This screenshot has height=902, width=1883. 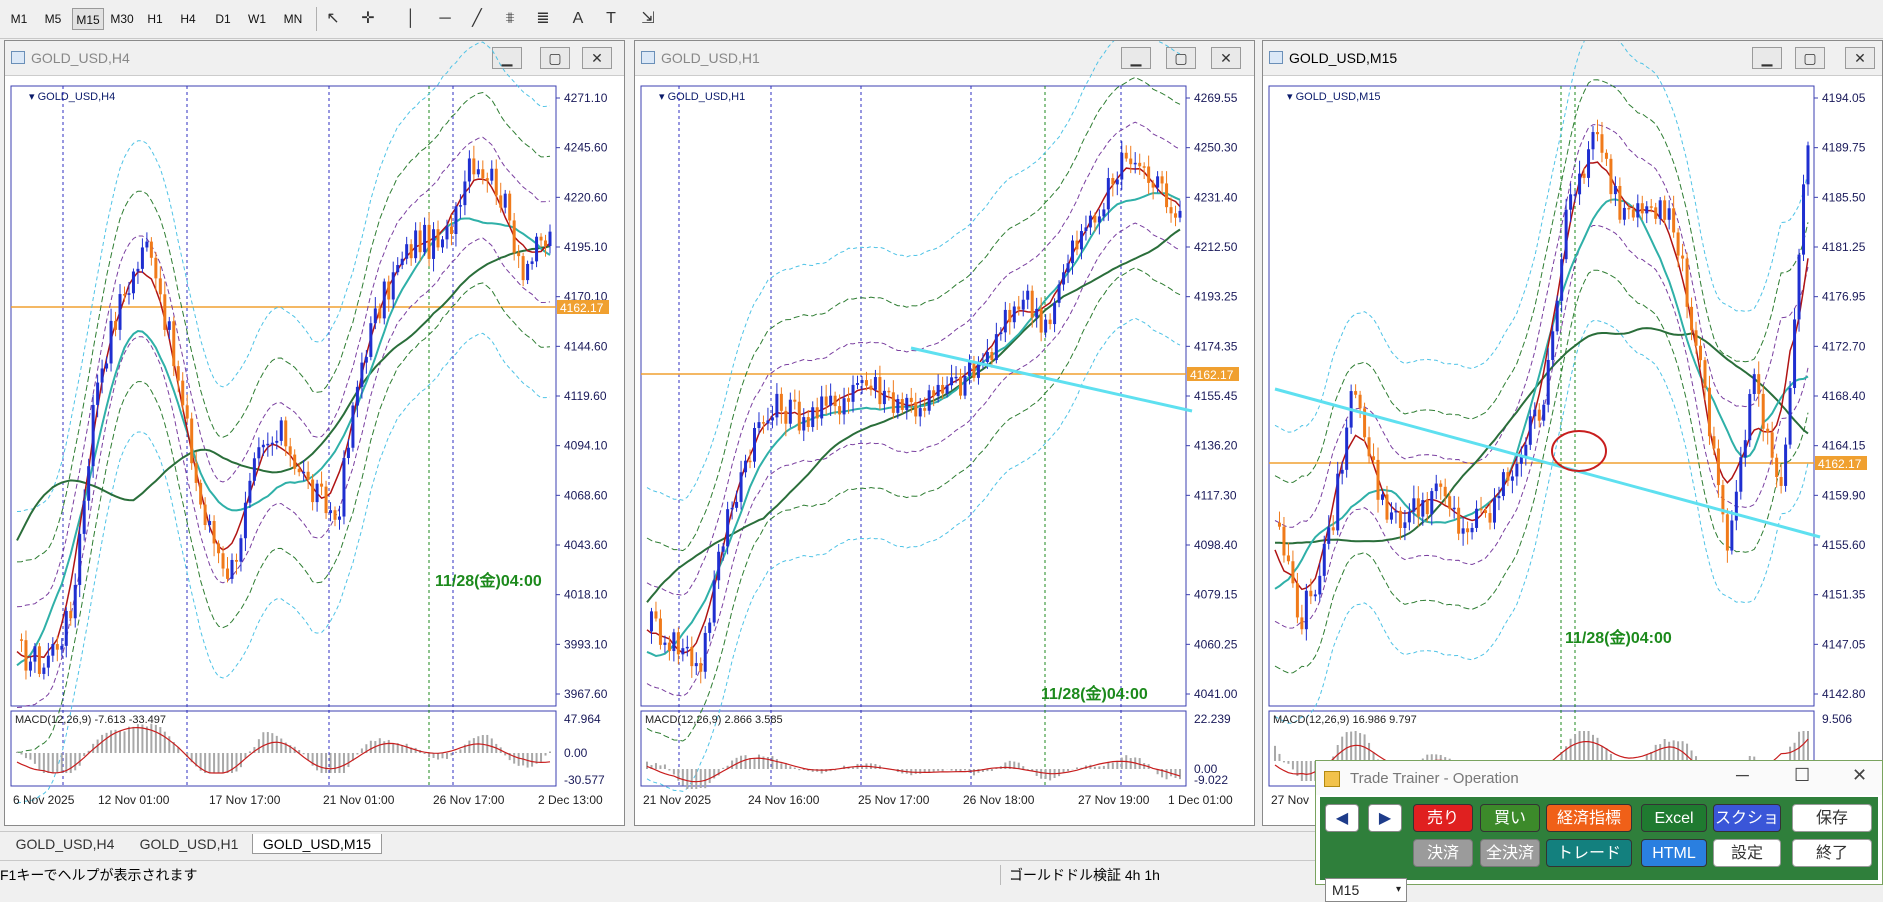 What do you see at coordinates (586, 148) in the screenshot?
I see `y-axis-label: 4245.60` at bounding box center [586, 148].